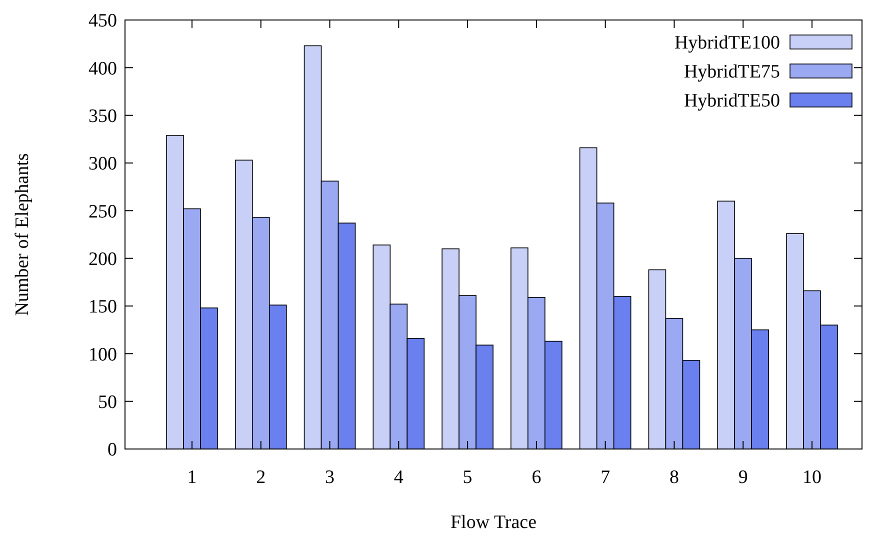  Describe the element at coordinates (330, 477) in the screenshot. I see `x-tick-label: 3` at that location.